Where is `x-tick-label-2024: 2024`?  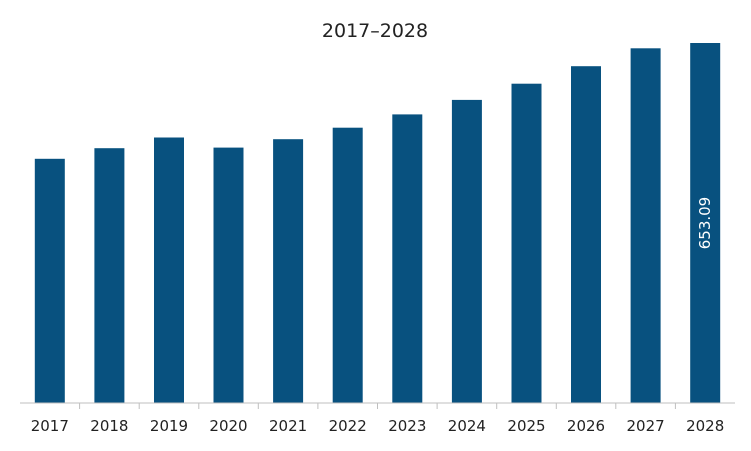
x-tick-label-2024: 2024 is located at coordinates (467, 426).